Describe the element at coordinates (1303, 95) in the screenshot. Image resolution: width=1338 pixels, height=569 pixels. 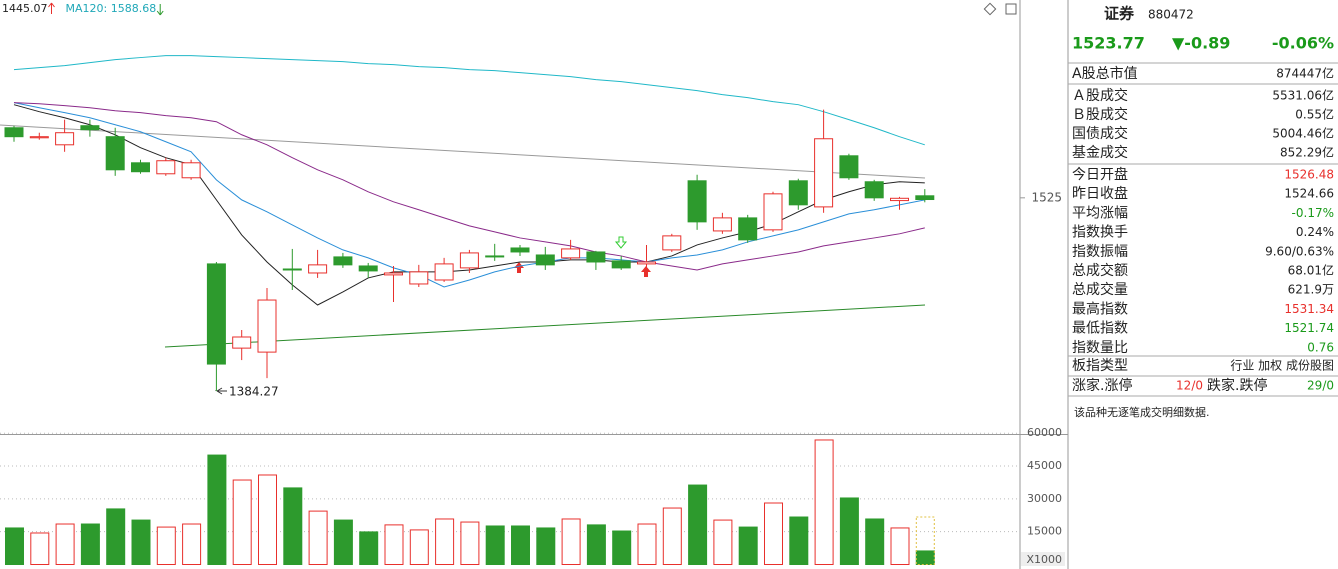
I see `row-value: 5531.06亿` at that location.